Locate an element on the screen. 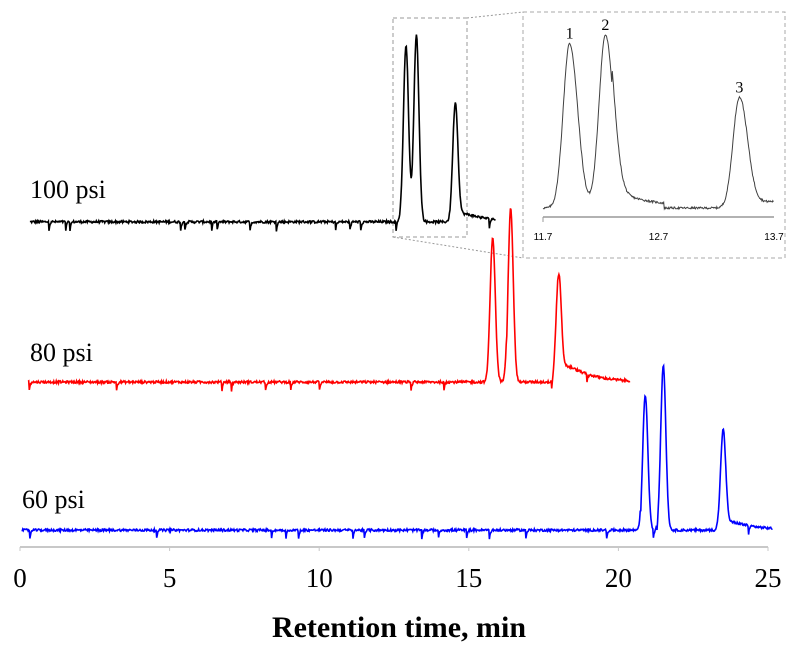 The width and height of the screenshot is (798, 654). peak-label: 3 is located at coordinates (739, 87).